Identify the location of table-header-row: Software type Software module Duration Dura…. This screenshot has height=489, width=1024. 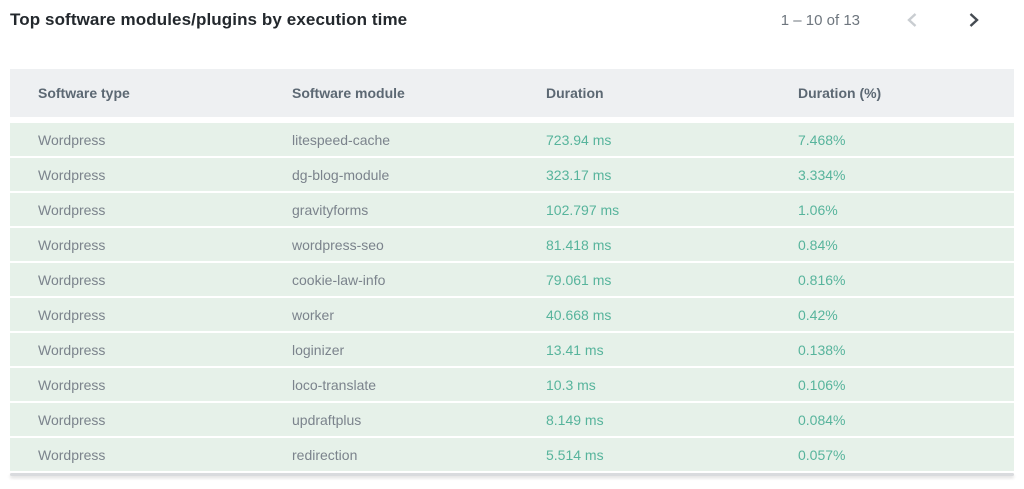
(512, 93).